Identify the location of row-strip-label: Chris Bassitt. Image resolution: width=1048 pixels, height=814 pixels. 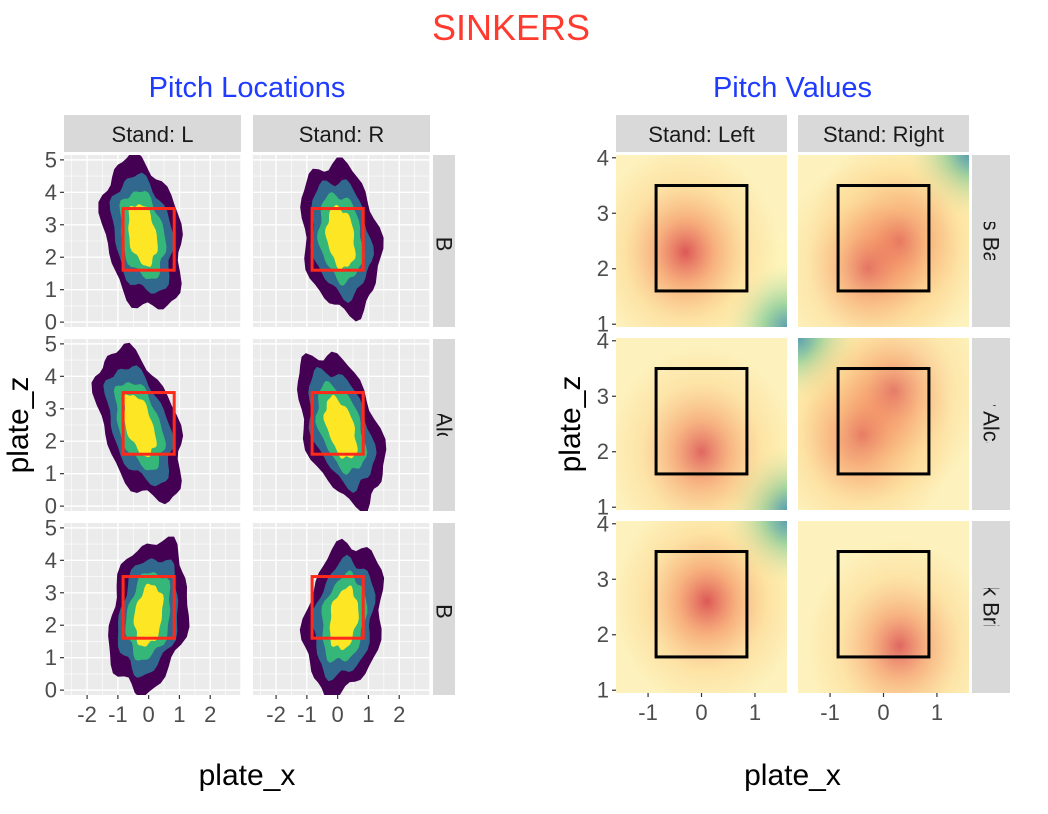
(444, 240).